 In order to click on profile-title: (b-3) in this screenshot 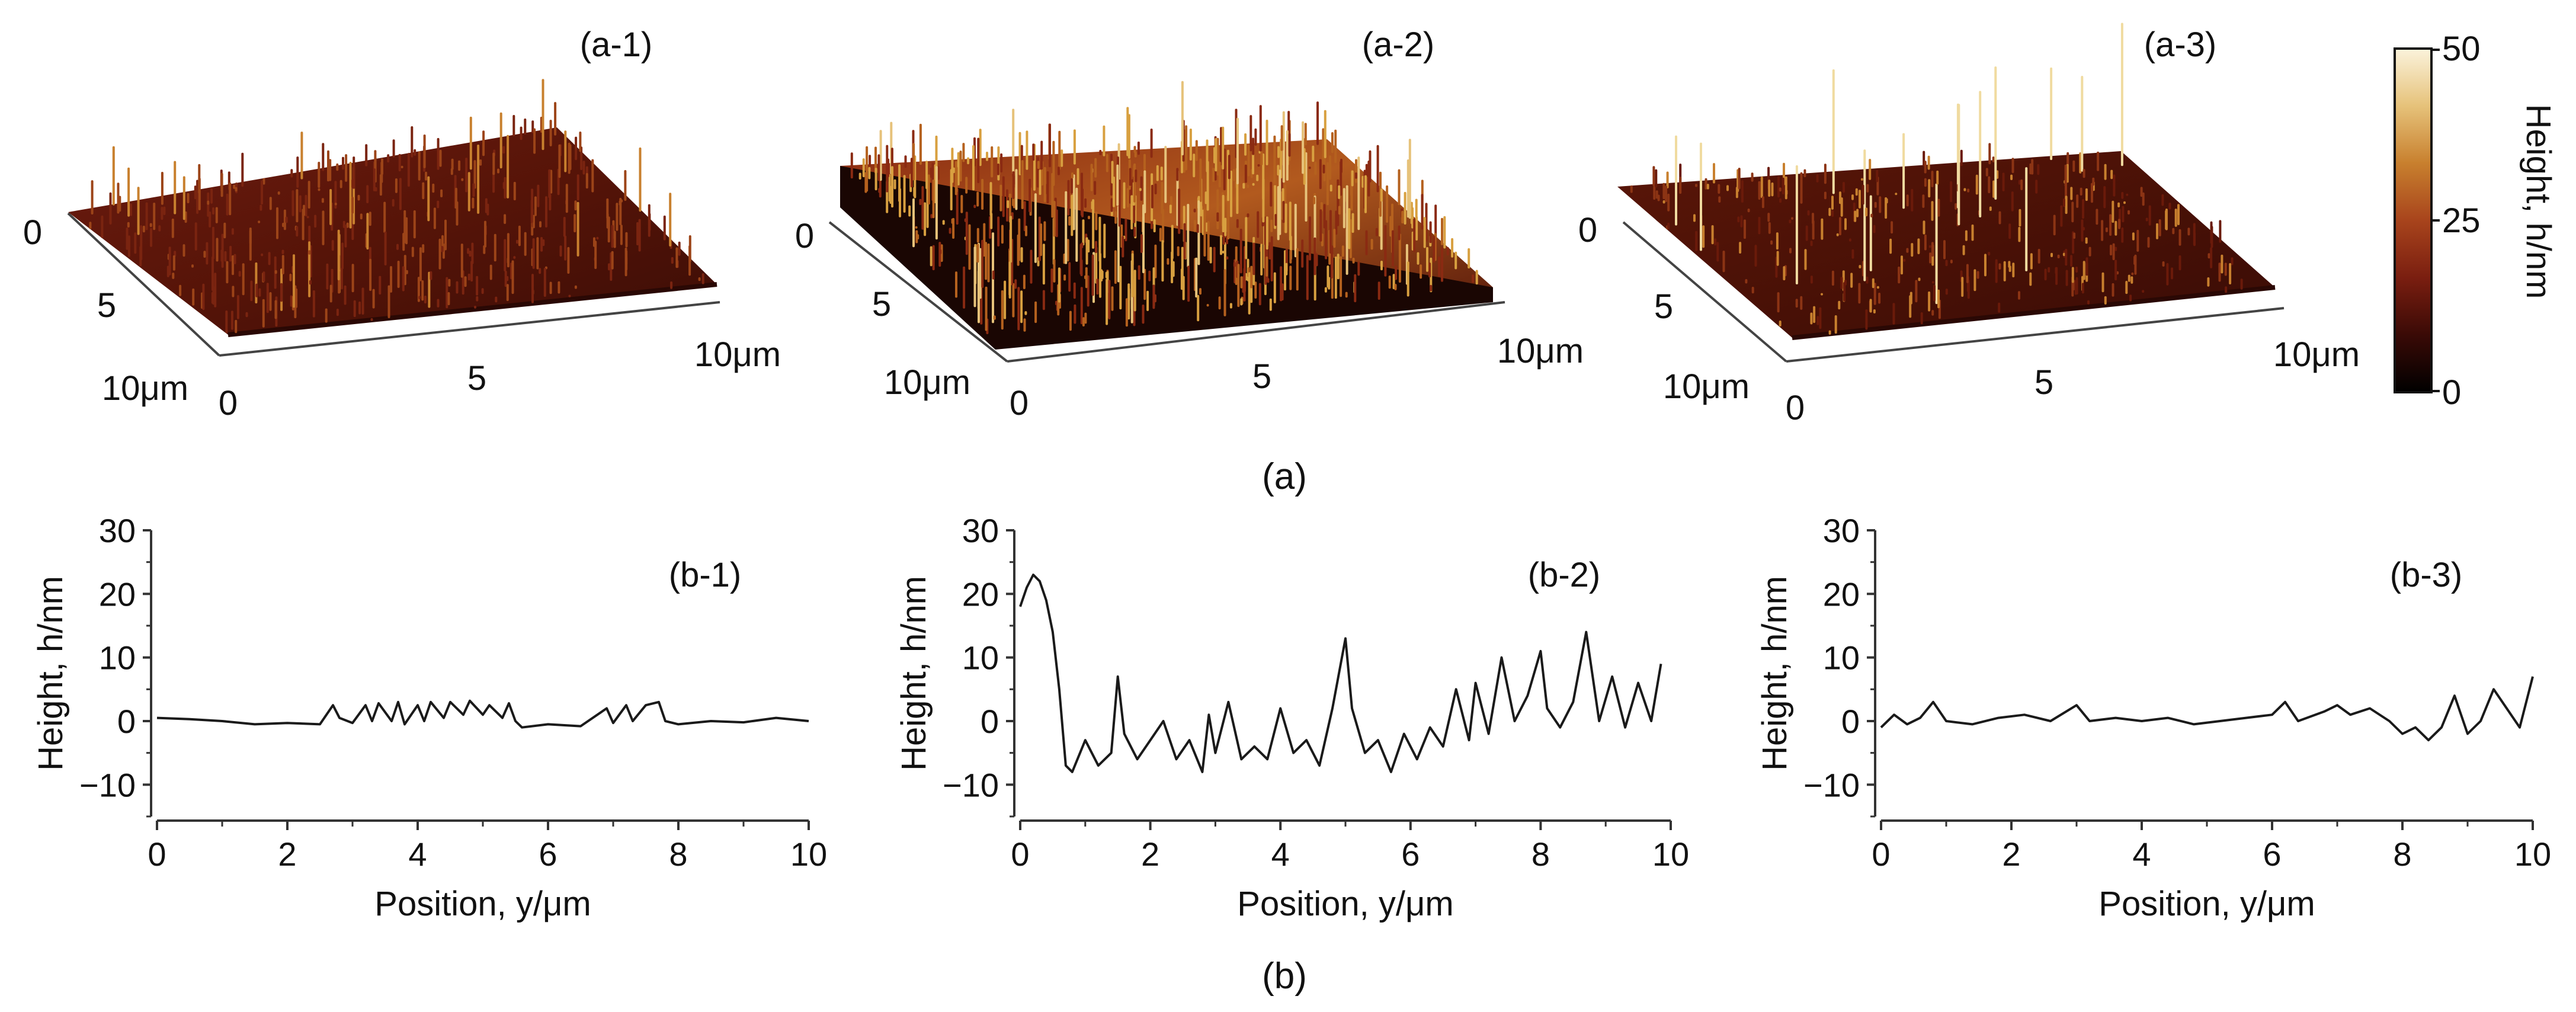, I will do `click(2426, 575)`.